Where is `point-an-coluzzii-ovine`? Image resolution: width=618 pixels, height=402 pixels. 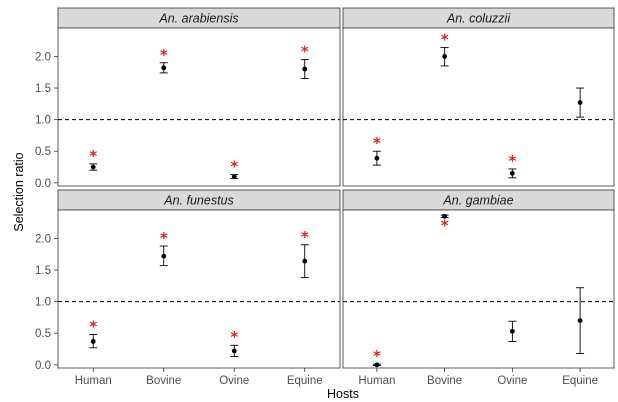
point-an-coluzzii-ovine is located at coordinates (512, 173).